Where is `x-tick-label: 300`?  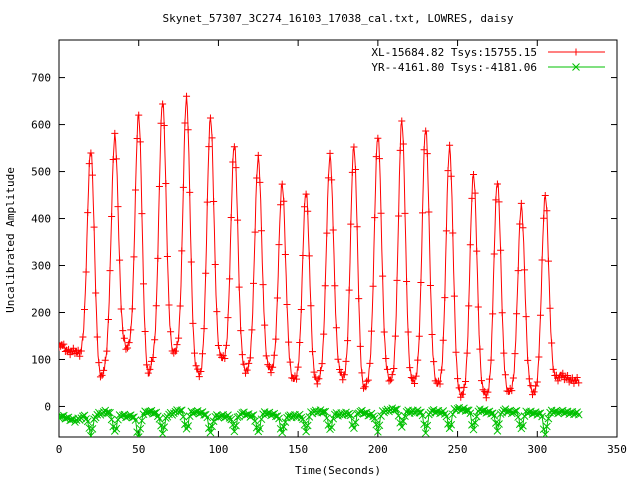 x-tick-label: 300 is located at coordinates (537, 449).